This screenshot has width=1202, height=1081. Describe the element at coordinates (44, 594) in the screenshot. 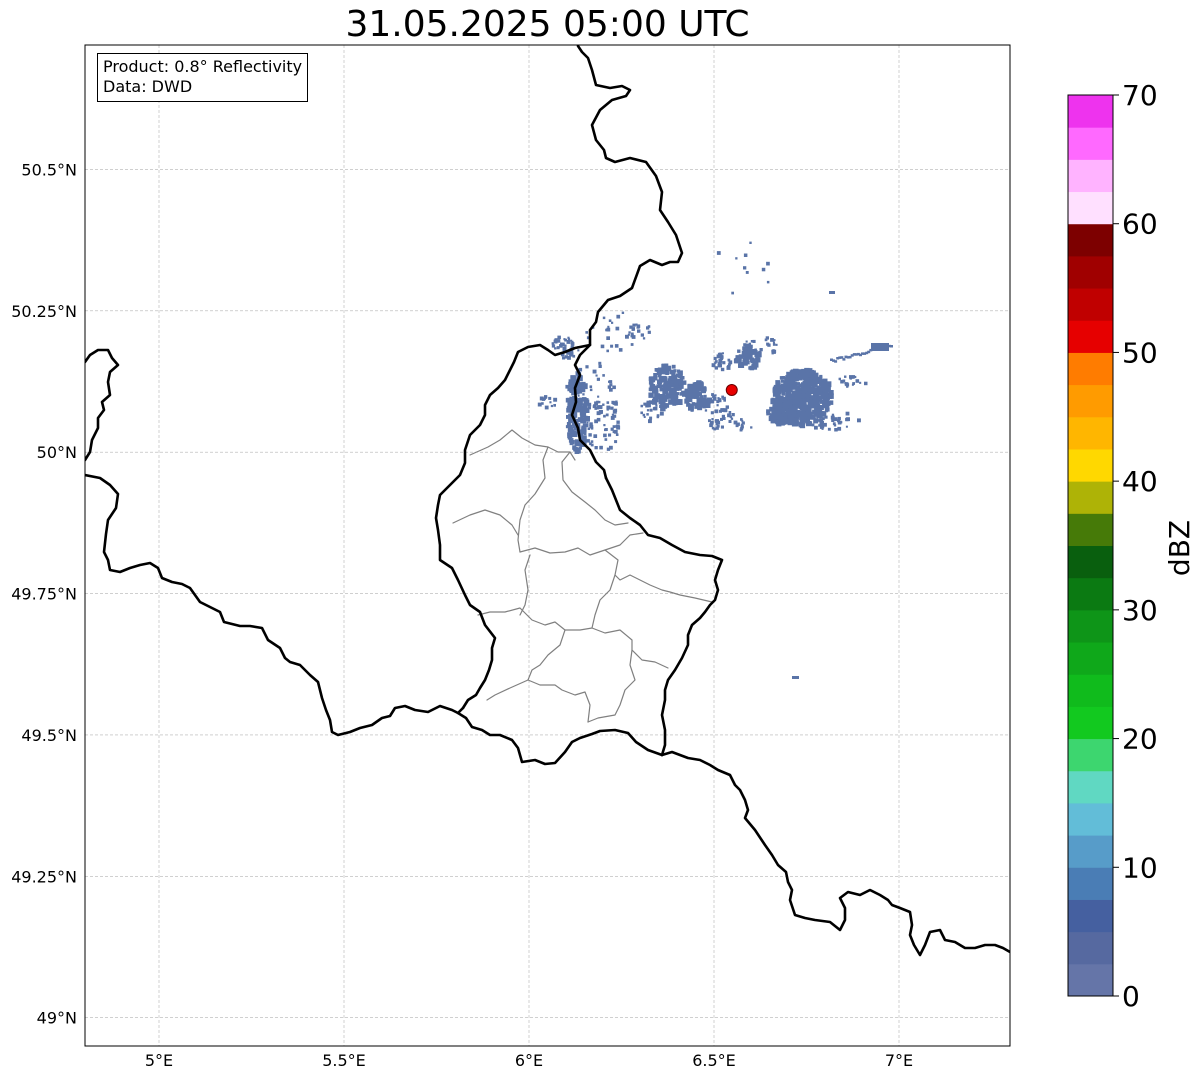

I see `latitude-label: 49.75°N` at that location.